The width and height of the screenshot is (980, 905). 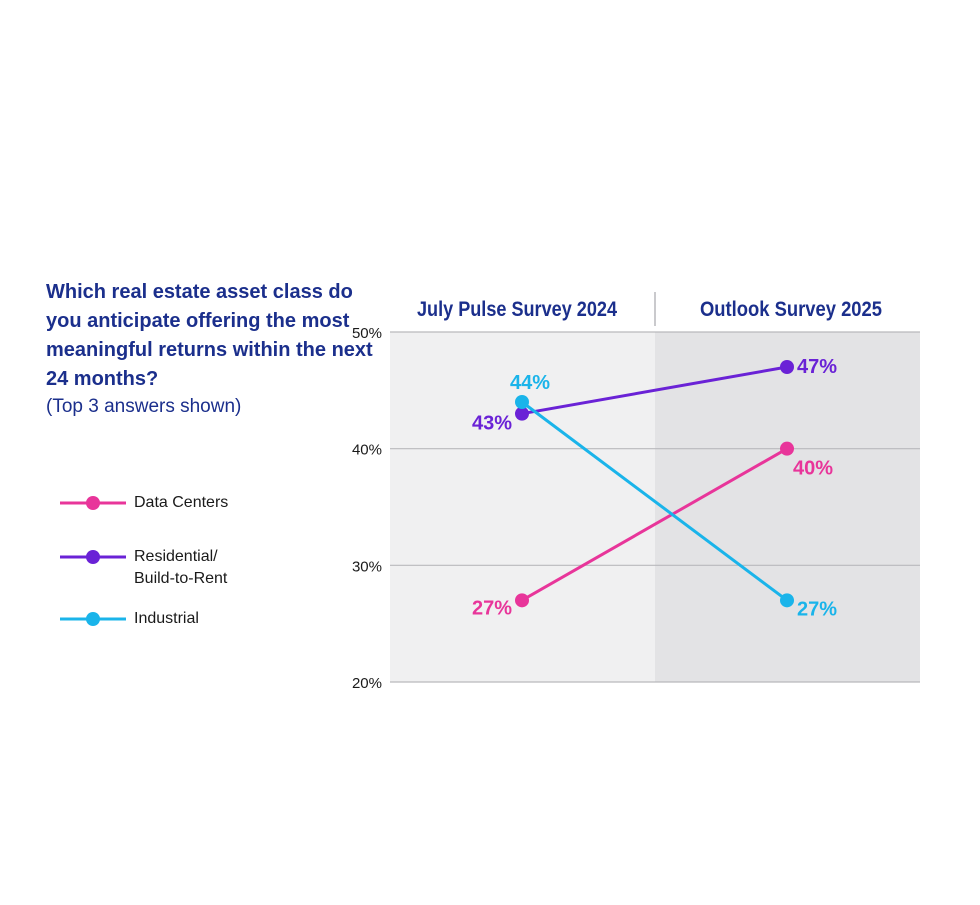 I want to click on legend-swatch-data-centers, so click(x=93, y=503).